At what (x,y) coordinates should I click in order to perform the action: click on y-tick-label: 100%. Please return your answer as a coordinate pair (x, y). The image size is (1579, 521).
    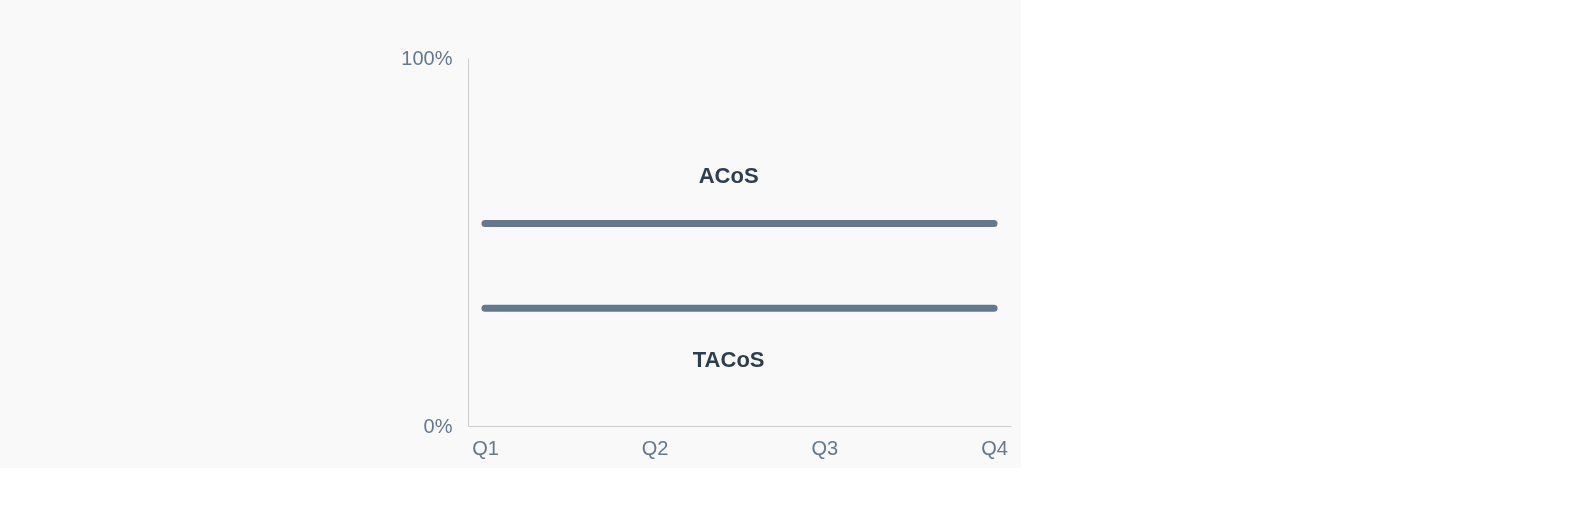
    Looking at the image, I should click on (427, 57).